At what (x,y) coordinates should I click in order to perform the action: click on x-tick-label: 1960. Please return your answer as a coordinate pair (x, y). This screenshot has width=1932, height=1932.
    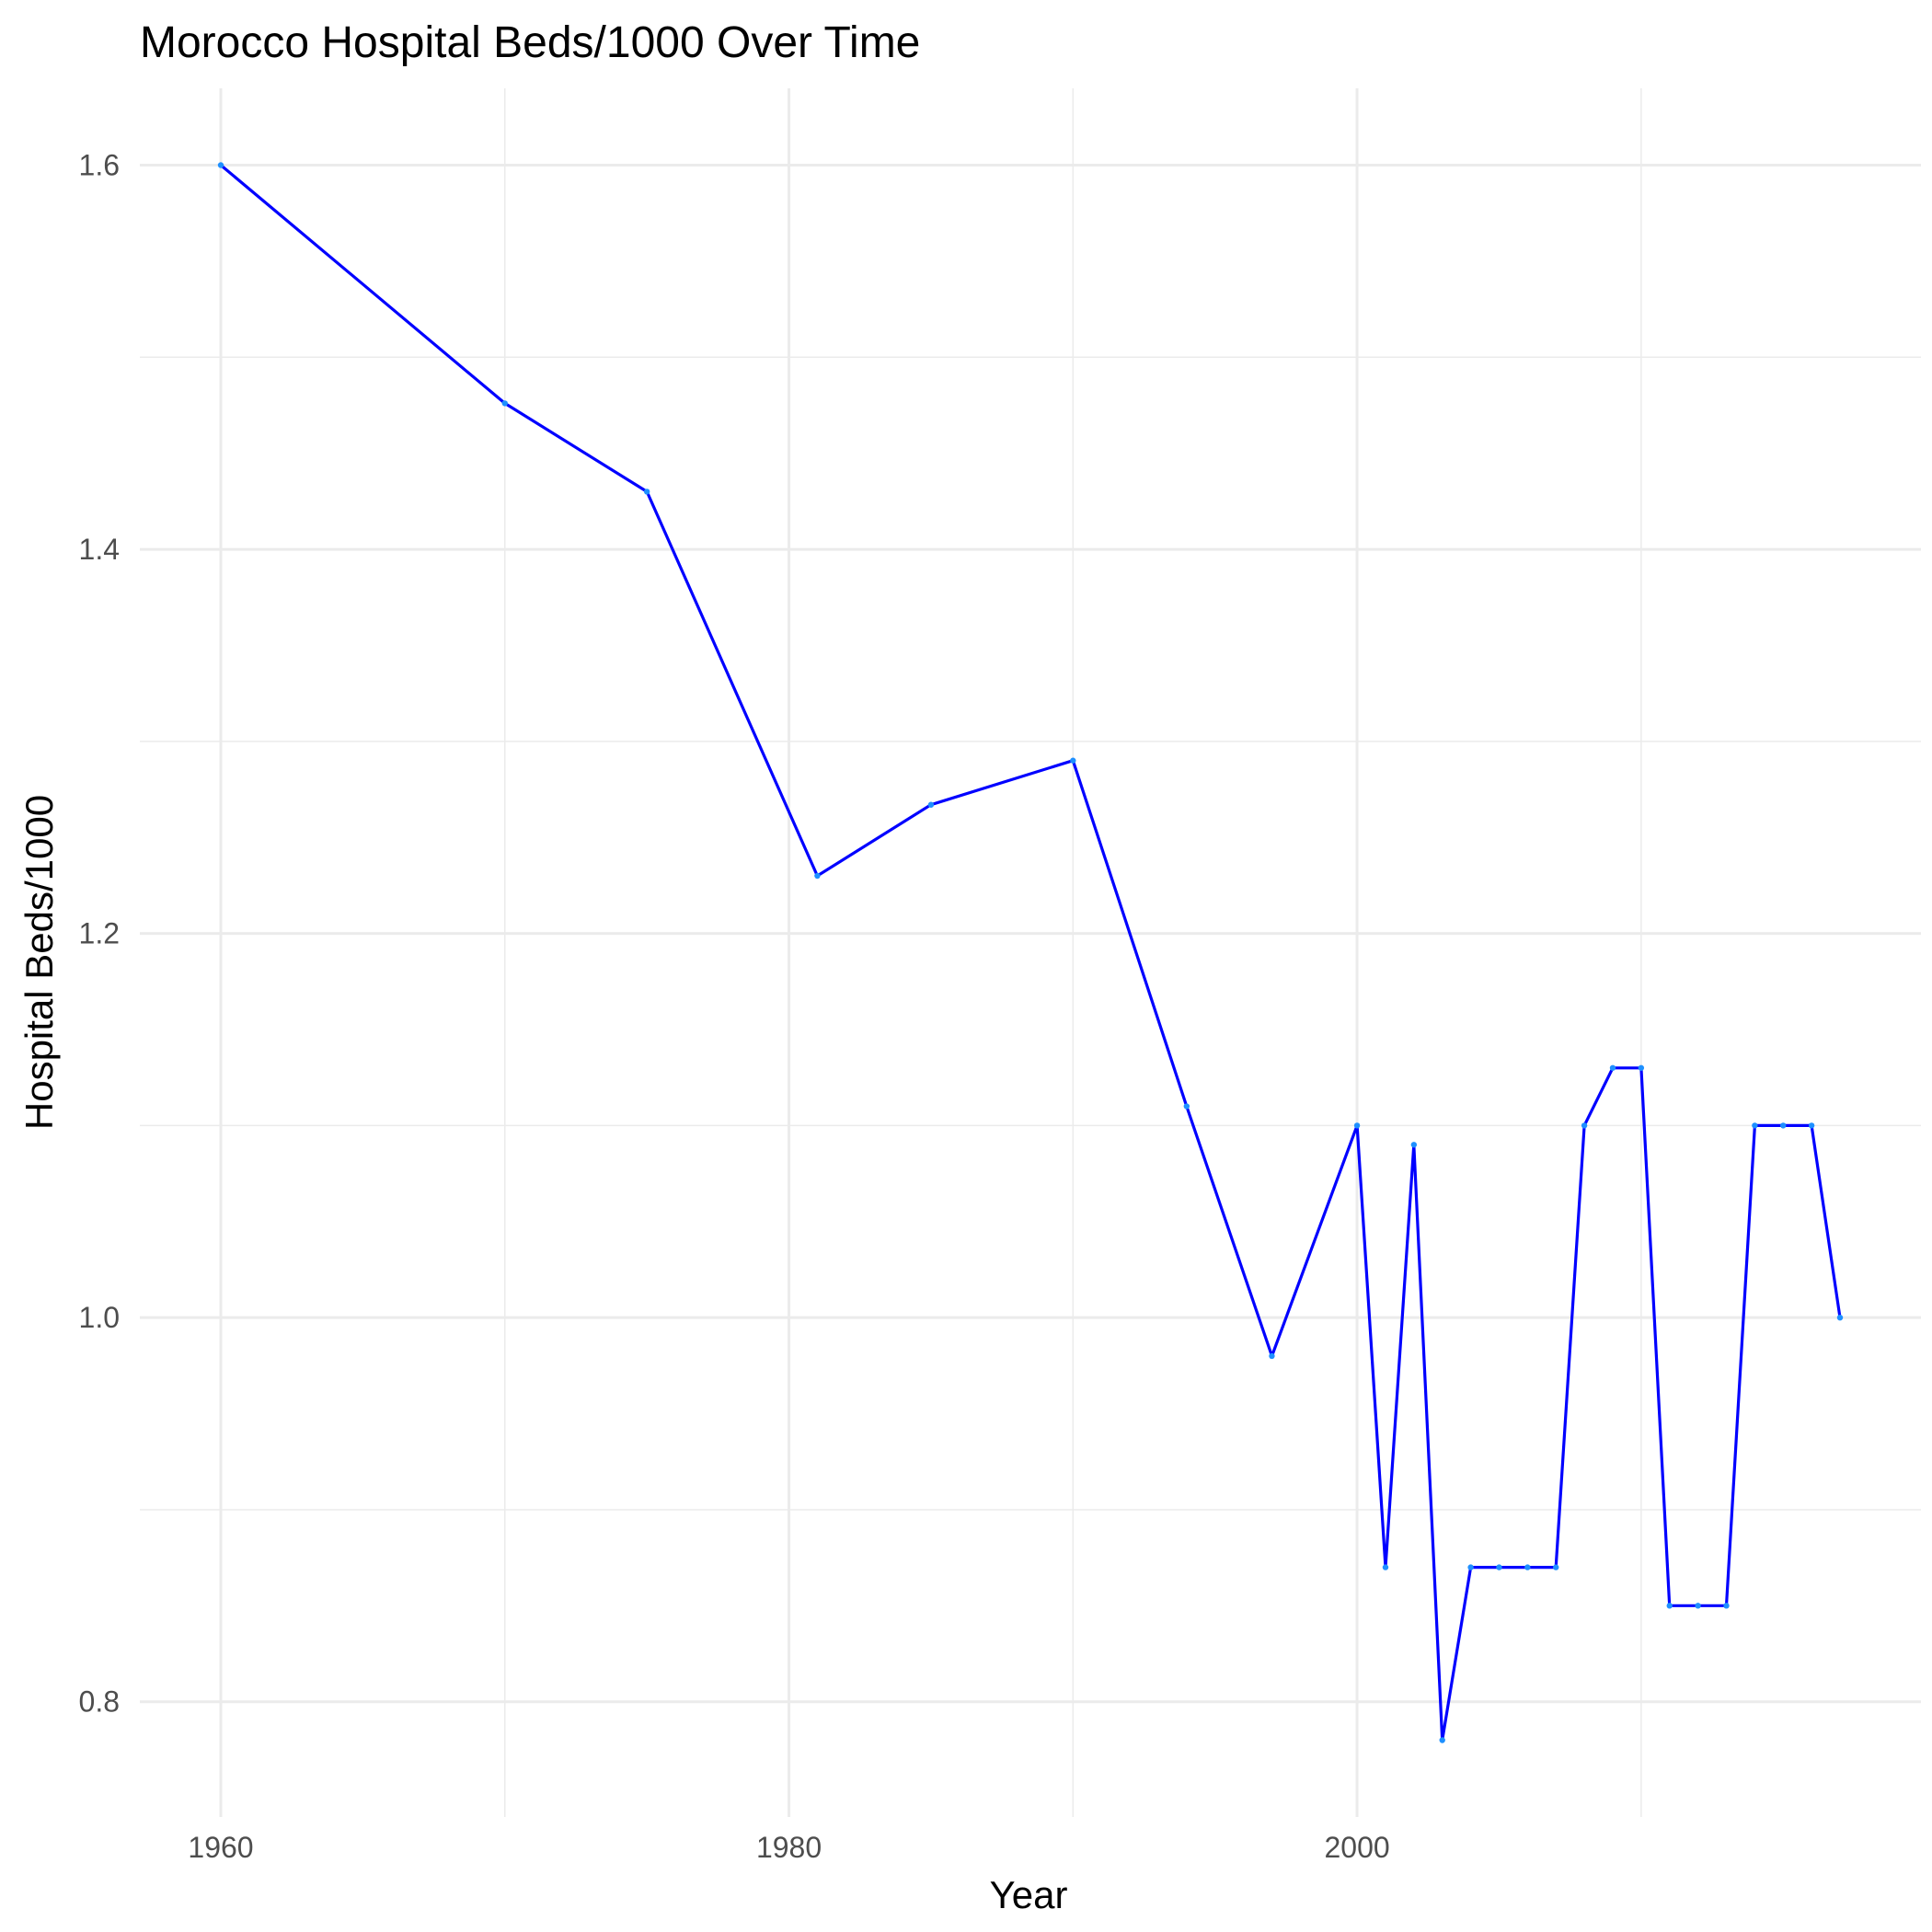
    Looking at the image, I should click on (220, 1847).